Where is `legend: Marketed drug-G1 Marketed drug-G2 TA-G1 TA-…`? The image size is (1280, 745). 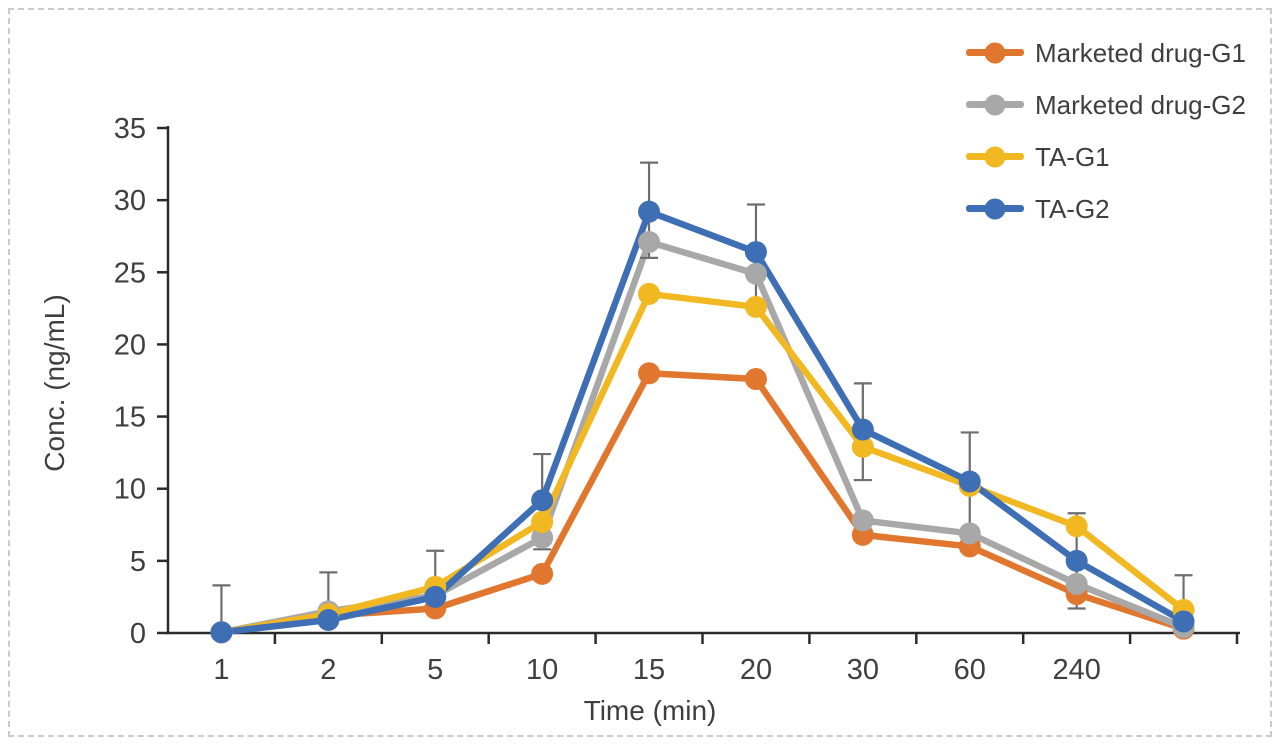
legend: Marketed drug-G1 Marketed drug-G2 TA-G1 TA-… is located at coordinates (1106, 131).